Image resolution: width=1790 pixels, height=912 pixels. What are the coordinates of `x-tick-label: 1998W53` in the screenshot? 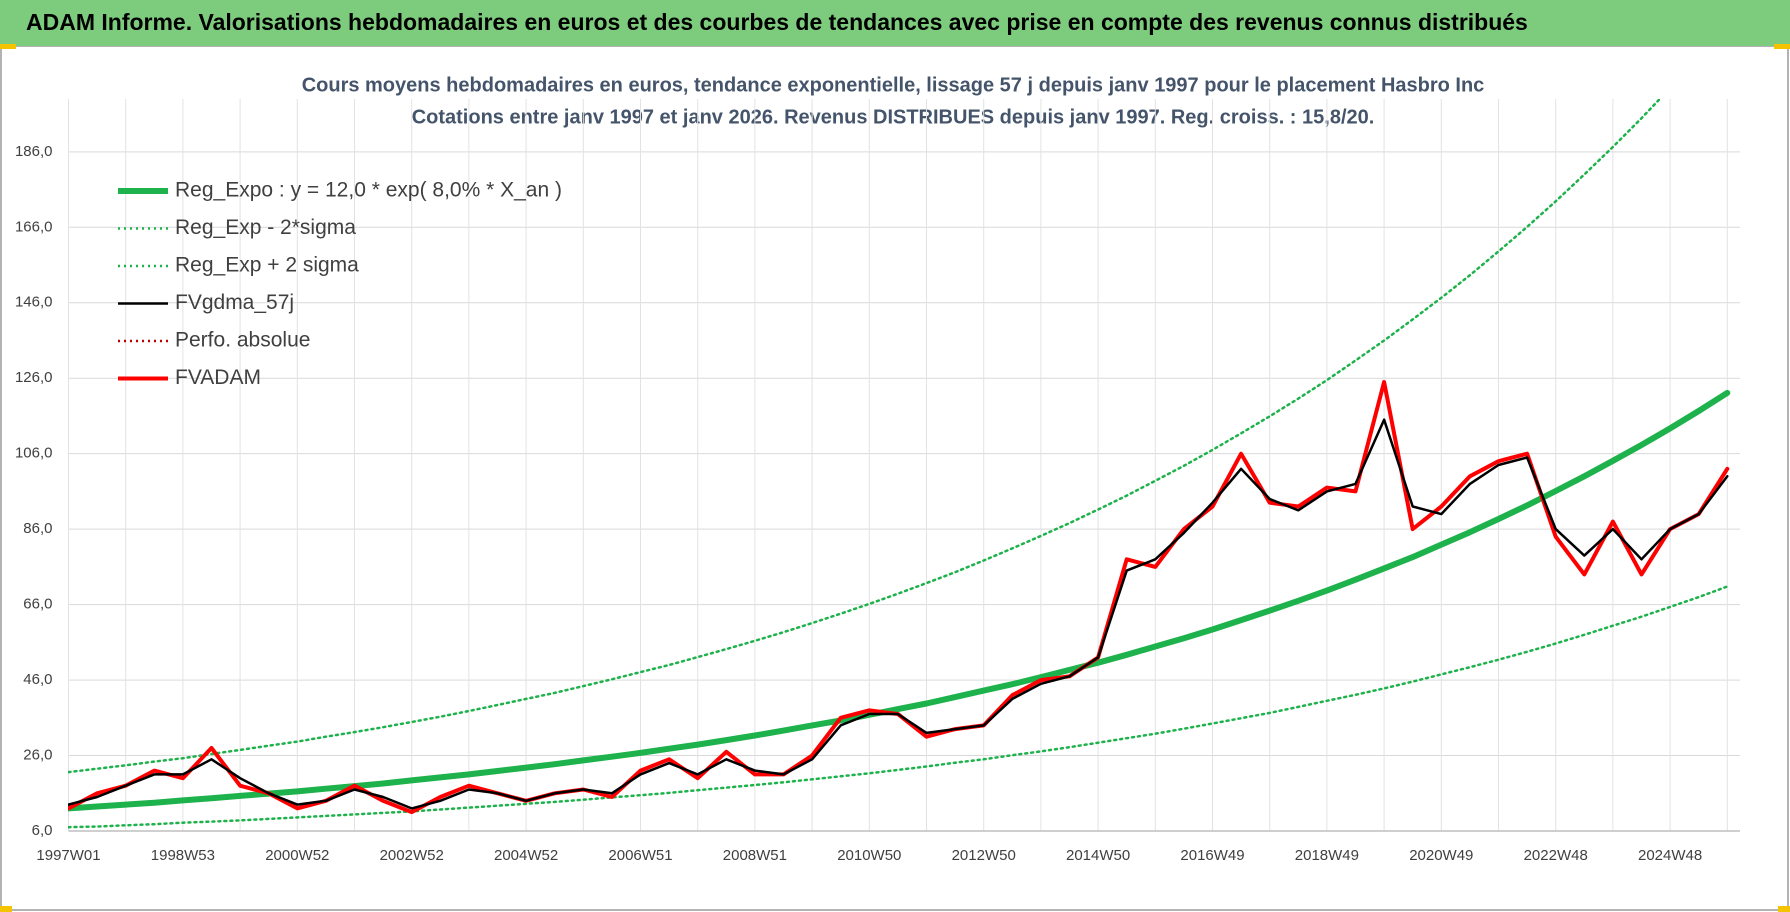 It's located at (183, 855).